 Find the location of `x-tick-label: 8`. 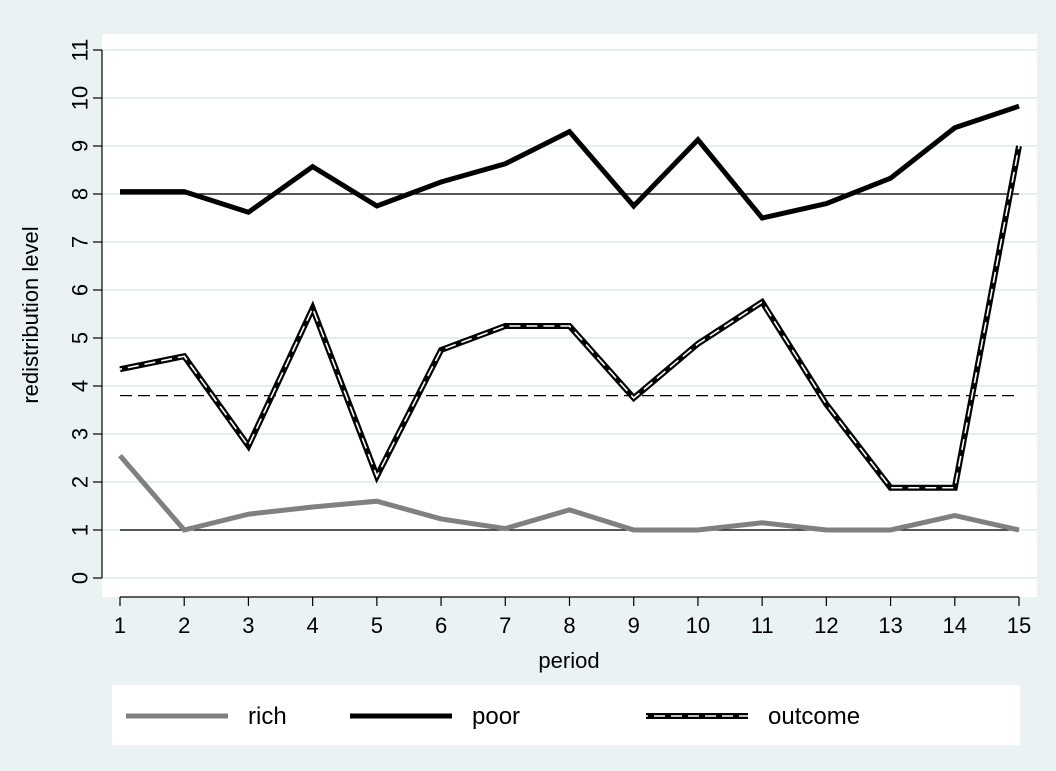

x-tick-label: 8 is located at coordinates (569, 625).